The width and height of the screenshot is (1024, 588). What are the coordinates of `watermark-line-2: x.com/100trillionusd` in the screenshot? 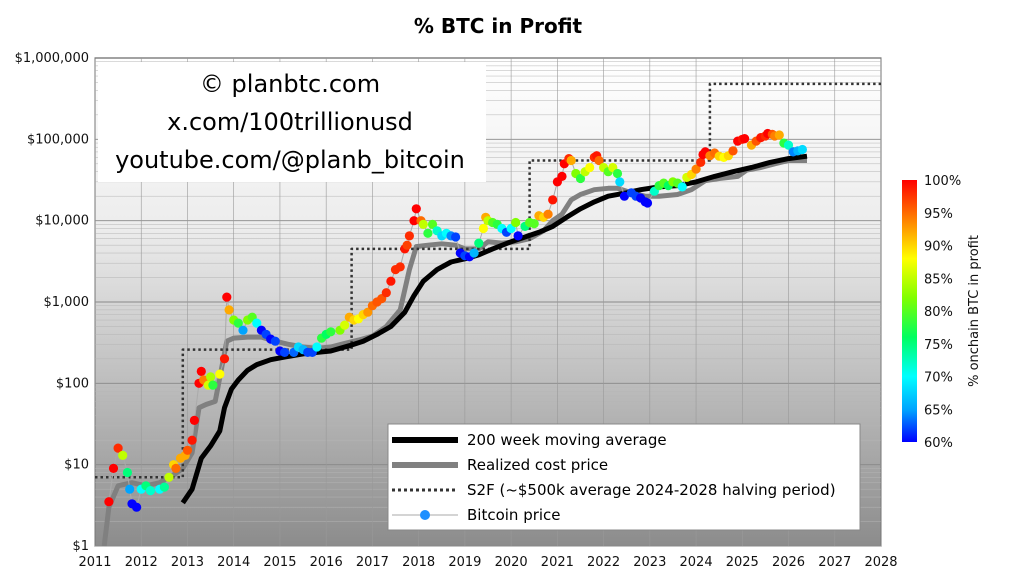 It's located at (290, 122).